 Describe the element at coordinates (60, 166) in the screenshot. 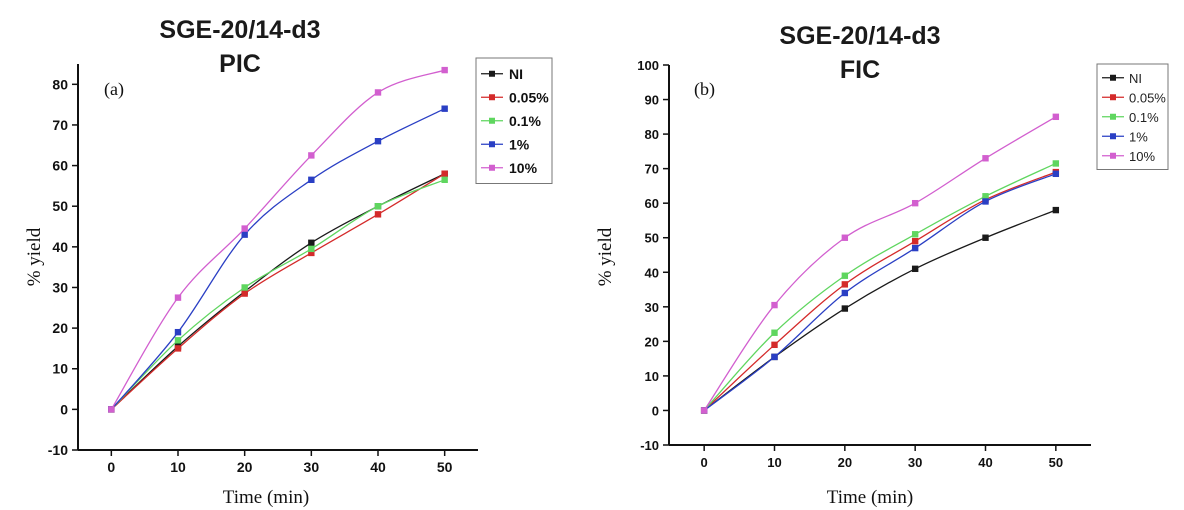

I see `y-tick-label: 60` at that location.